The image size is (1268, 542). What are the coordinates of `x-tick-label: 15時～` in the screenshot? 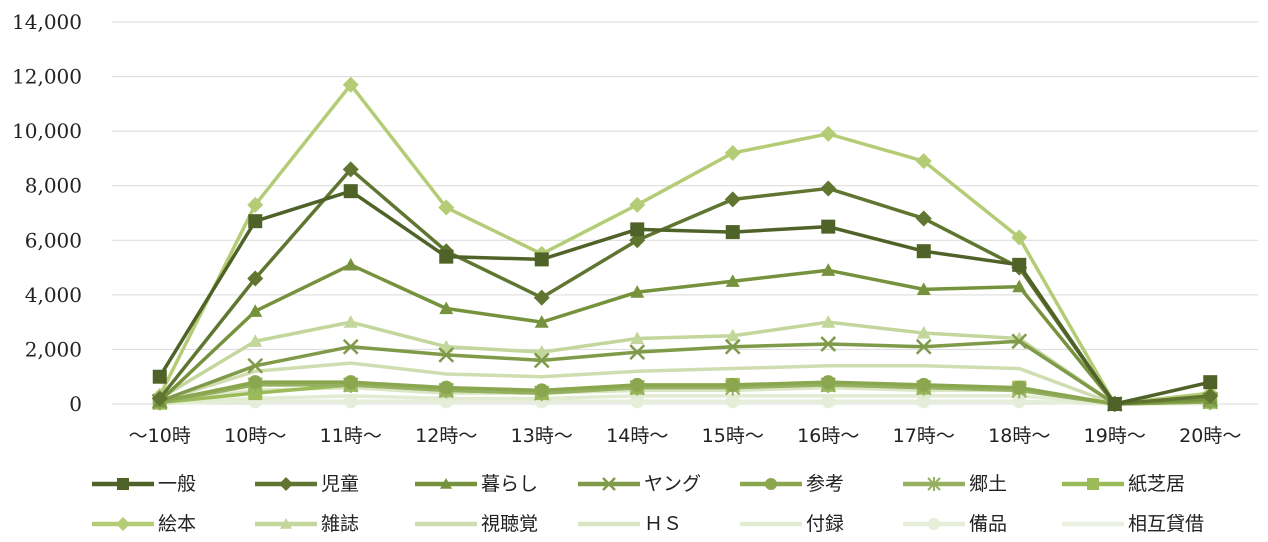 It's located at (733, 436).